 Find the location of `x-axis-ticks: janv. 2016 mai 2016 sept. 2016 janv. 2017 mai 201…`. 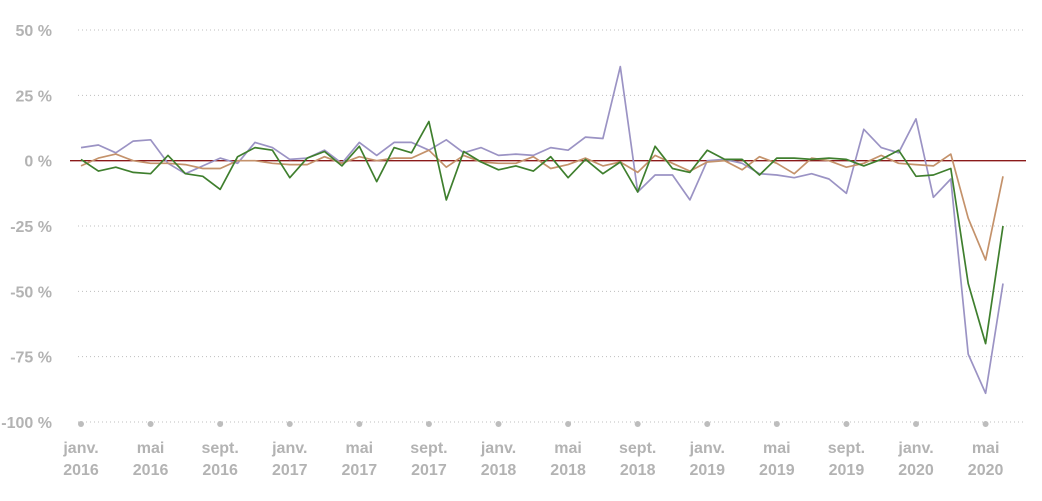

x-axis-ticks: janv. 2016 mai 2016 sept. 2016 janv. 2017 mai 201… is located at coordinates (533, 450).